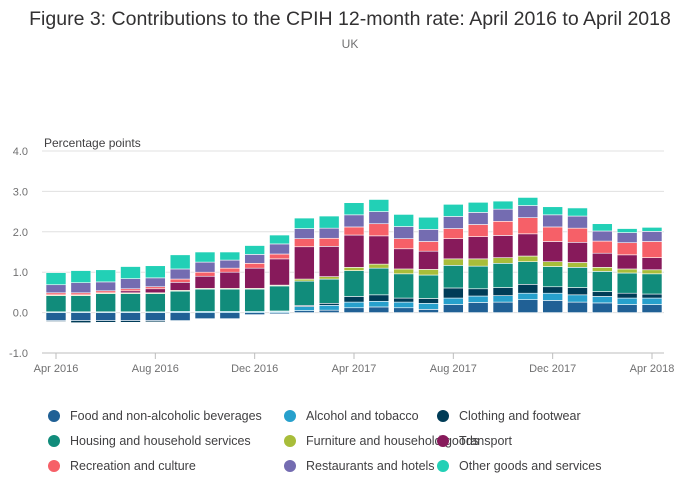 The image size is (700, 502). I want to click on legend-item: Clothing and footwear, so click(509, 416).